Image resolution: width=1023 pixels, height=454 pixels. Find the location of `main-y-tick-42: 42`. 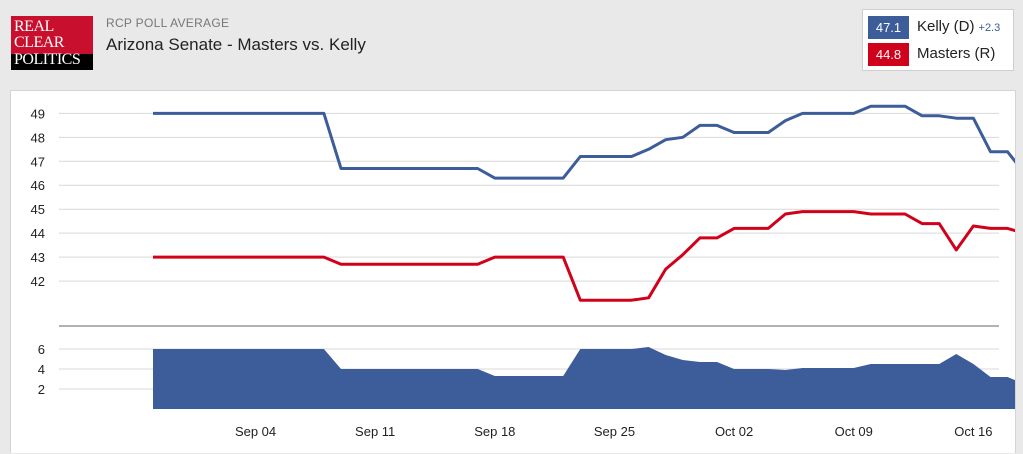

main-y-tick-42: 42 is located at coordinates (38, 281).